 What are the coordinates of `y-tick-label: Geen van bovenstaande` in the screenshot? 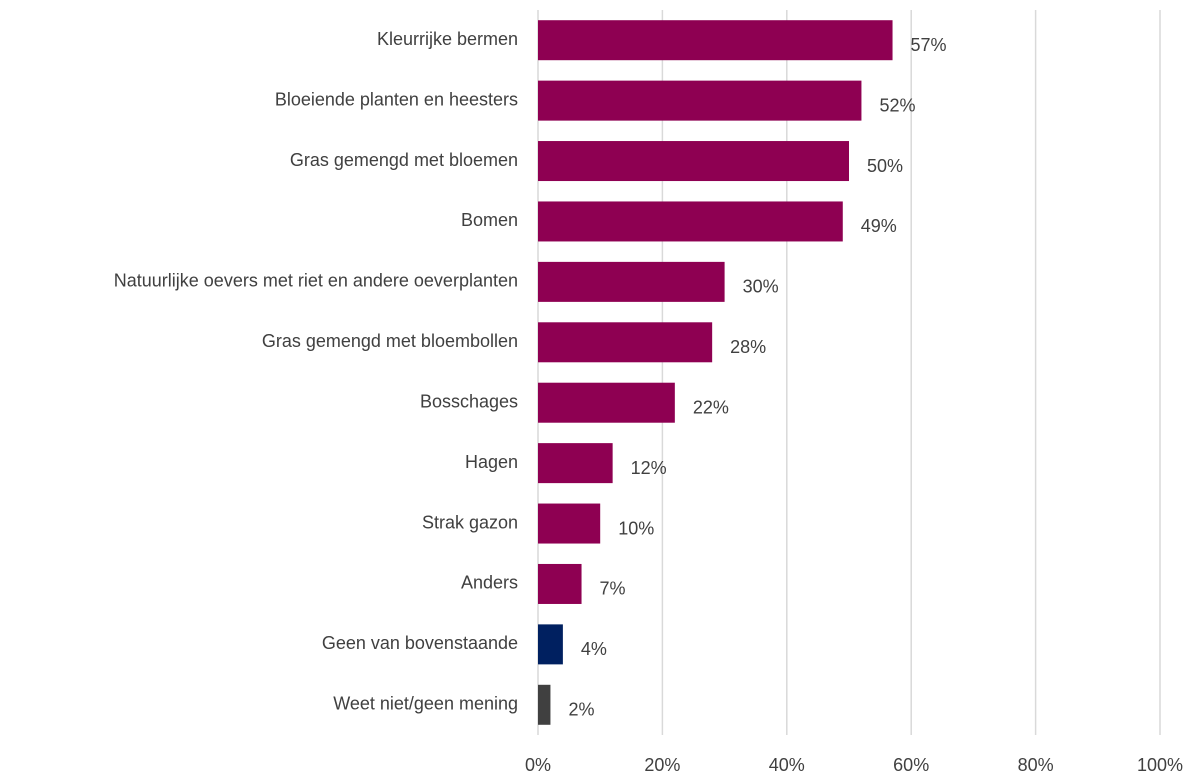 It's located at (420, 643).